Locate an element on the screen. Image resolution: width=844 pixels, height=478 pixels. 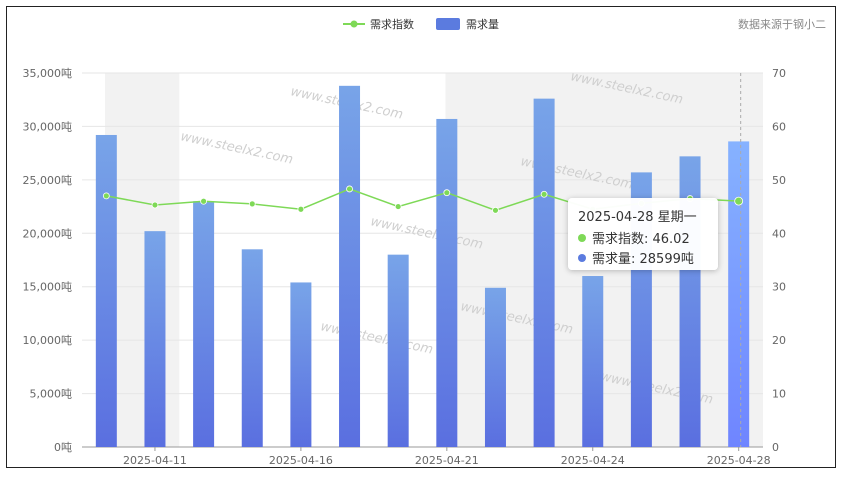
y-left-tick-label: 5,000吨 is located at coordinates (51, 394).